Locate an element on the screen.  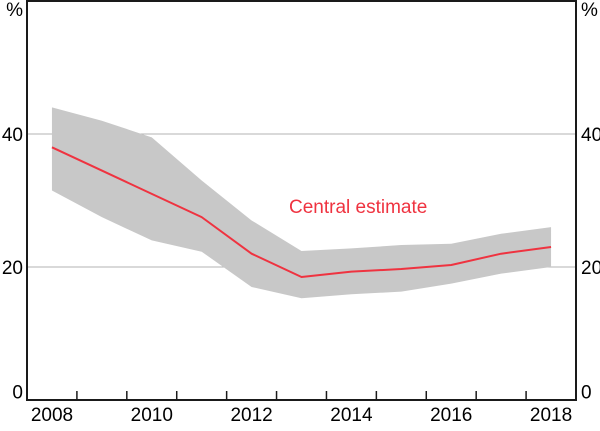
x-tick-label-2018: 2018 is located at coordinates (551, 415).